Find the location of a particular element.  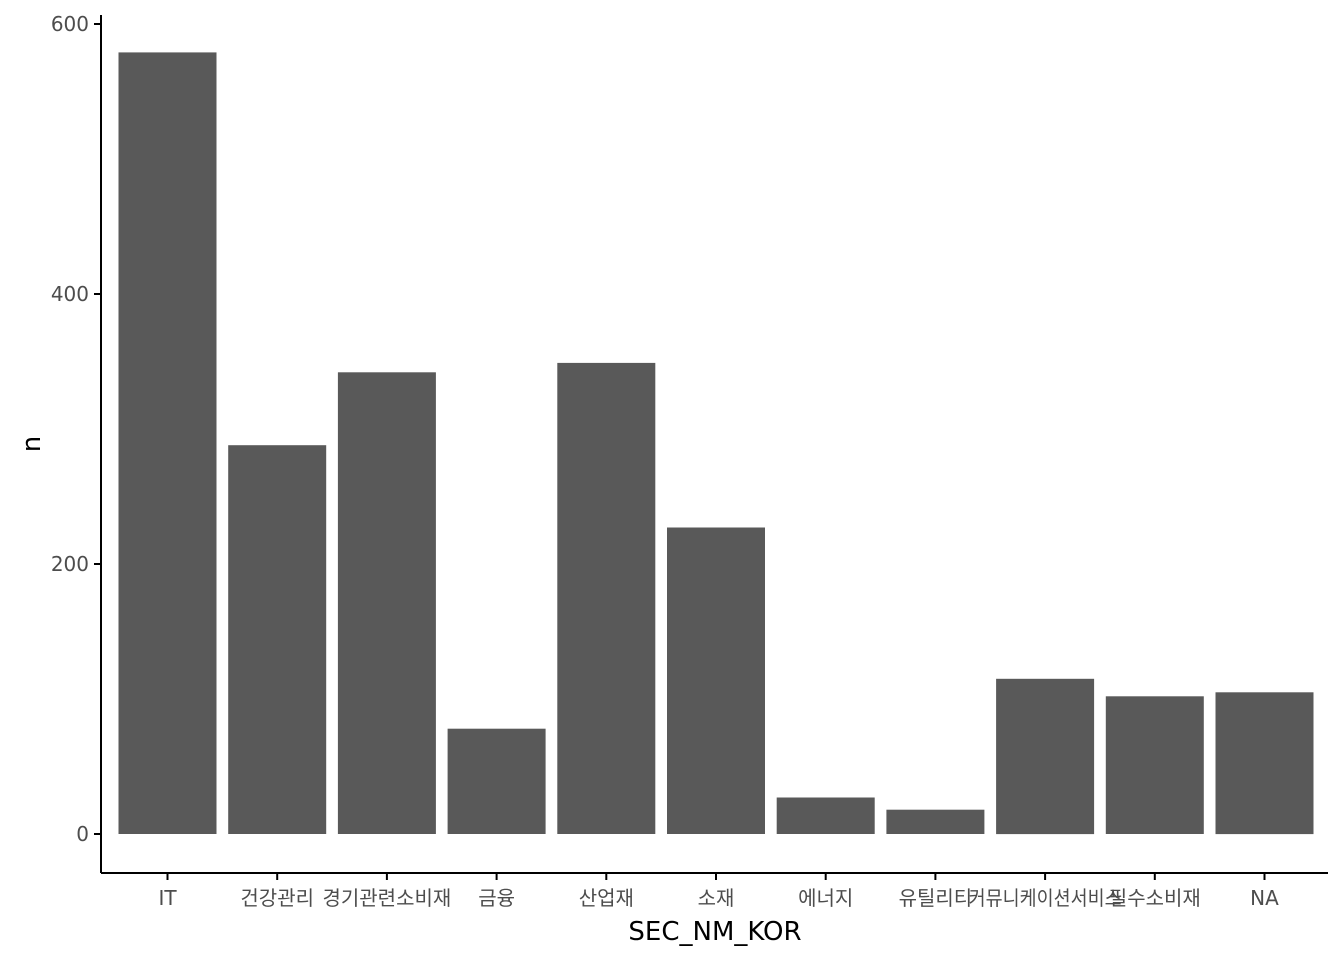

x-tick-label-0: IT is located at coordinates (167, 898).